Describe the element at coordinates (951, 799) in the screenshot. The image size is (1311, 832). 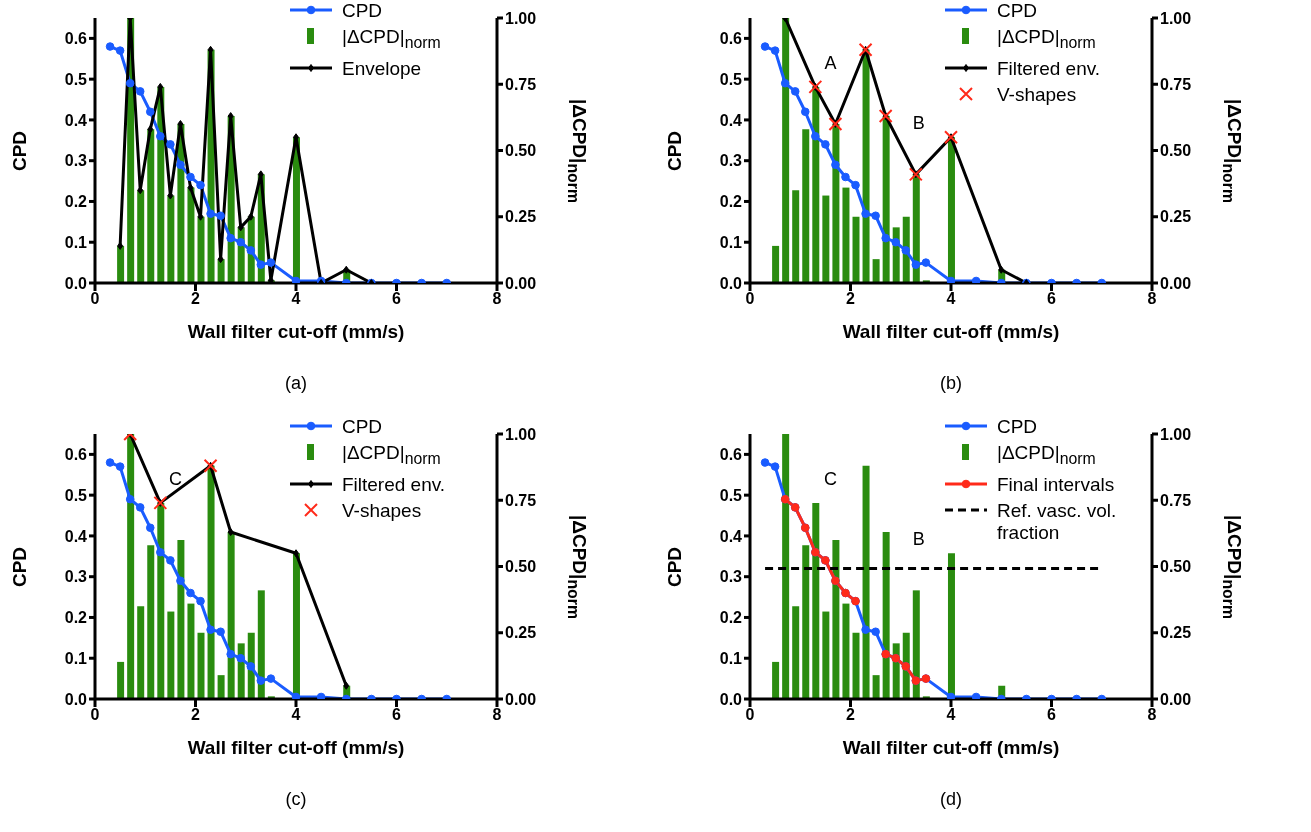
I see `text: (d)` at that location.